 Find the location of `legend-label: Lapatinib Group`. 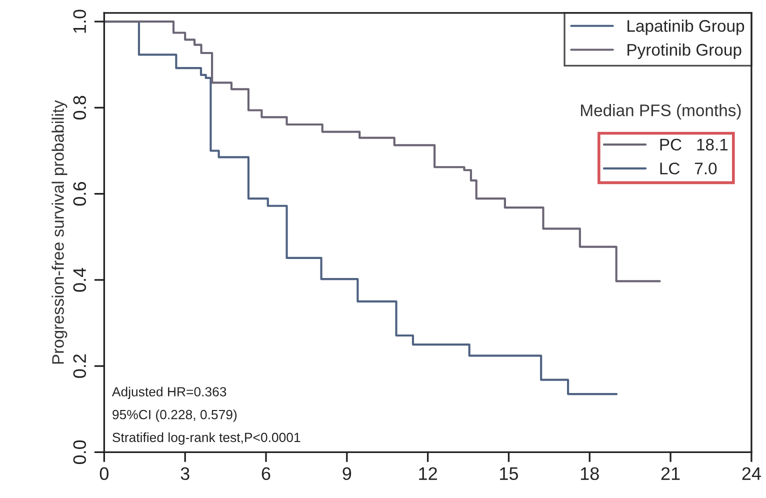

legend-label: Lapatinib Group is located at coordinates (686, 28).